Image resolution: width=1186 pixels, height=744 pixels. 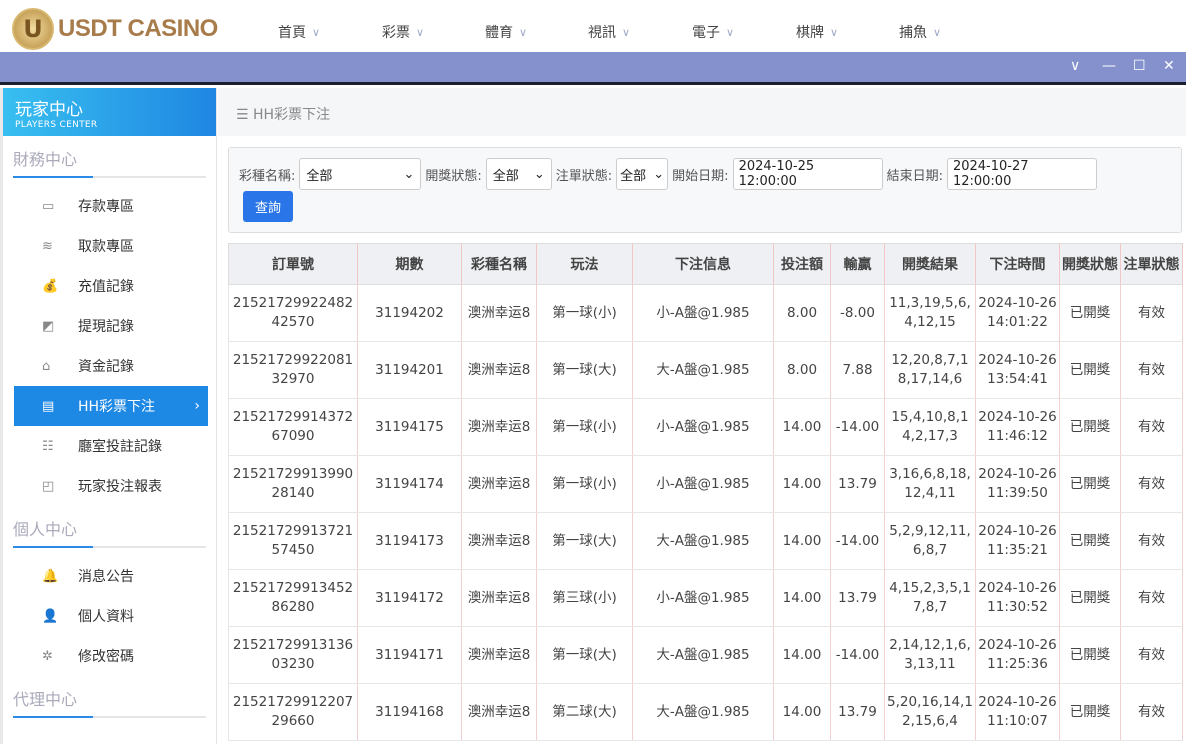 What do you see at coordinates (409, 484) in the screenshot?
I see `table-cell: 31194174` at bounding box center [409, 484].